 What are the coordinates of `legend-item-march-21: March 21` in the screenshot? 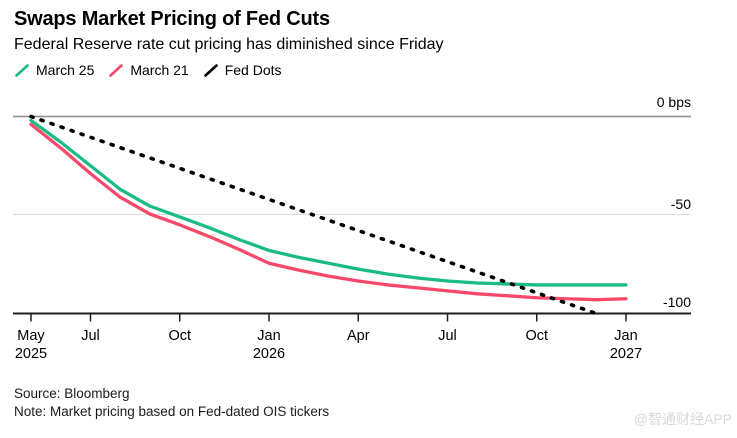 It's located at (148, 70).